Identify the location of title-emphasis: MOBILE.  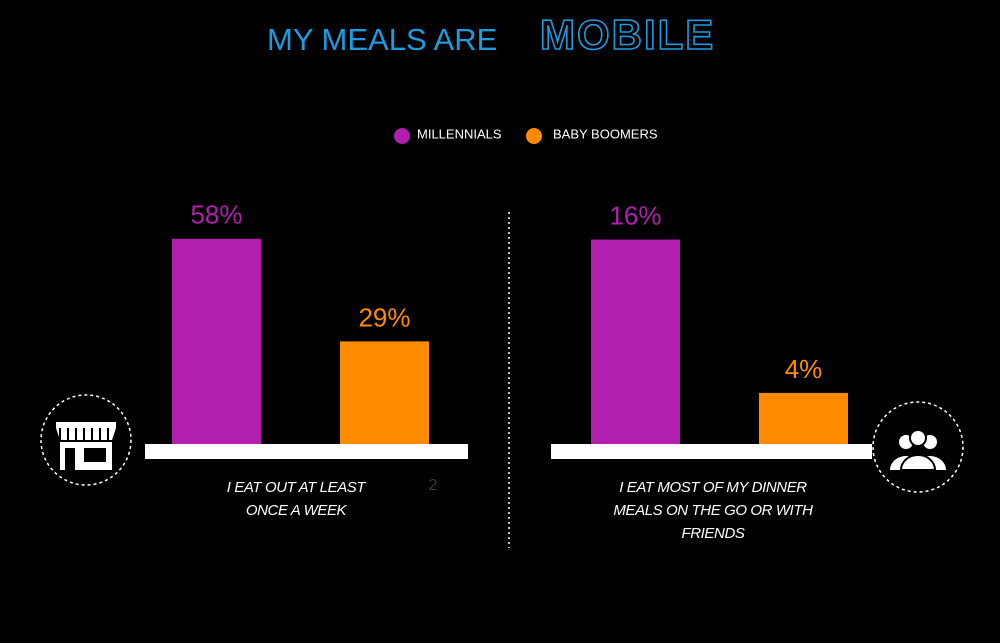
(627, 34).